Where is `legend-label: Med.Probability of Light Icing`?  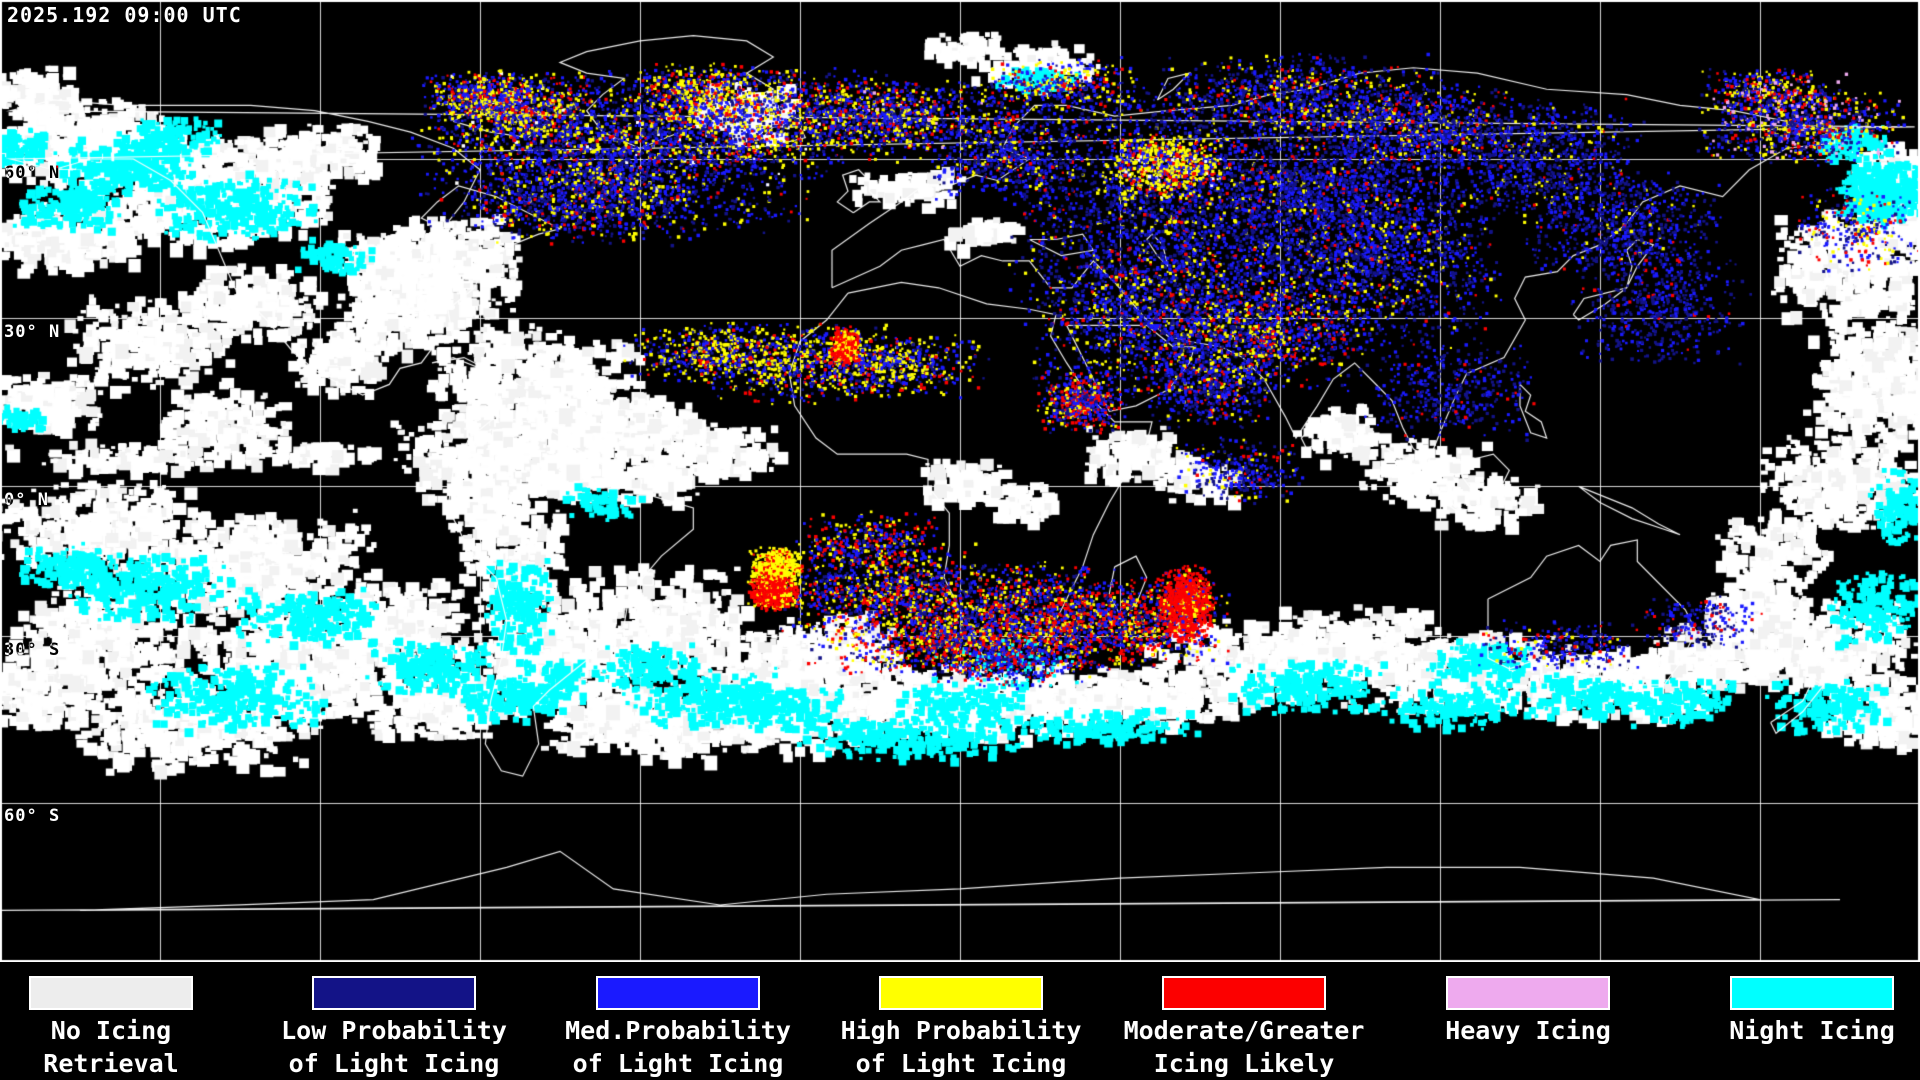
legend-label: Med.Probability of Light Icing is located at coordinates (678, 1047).